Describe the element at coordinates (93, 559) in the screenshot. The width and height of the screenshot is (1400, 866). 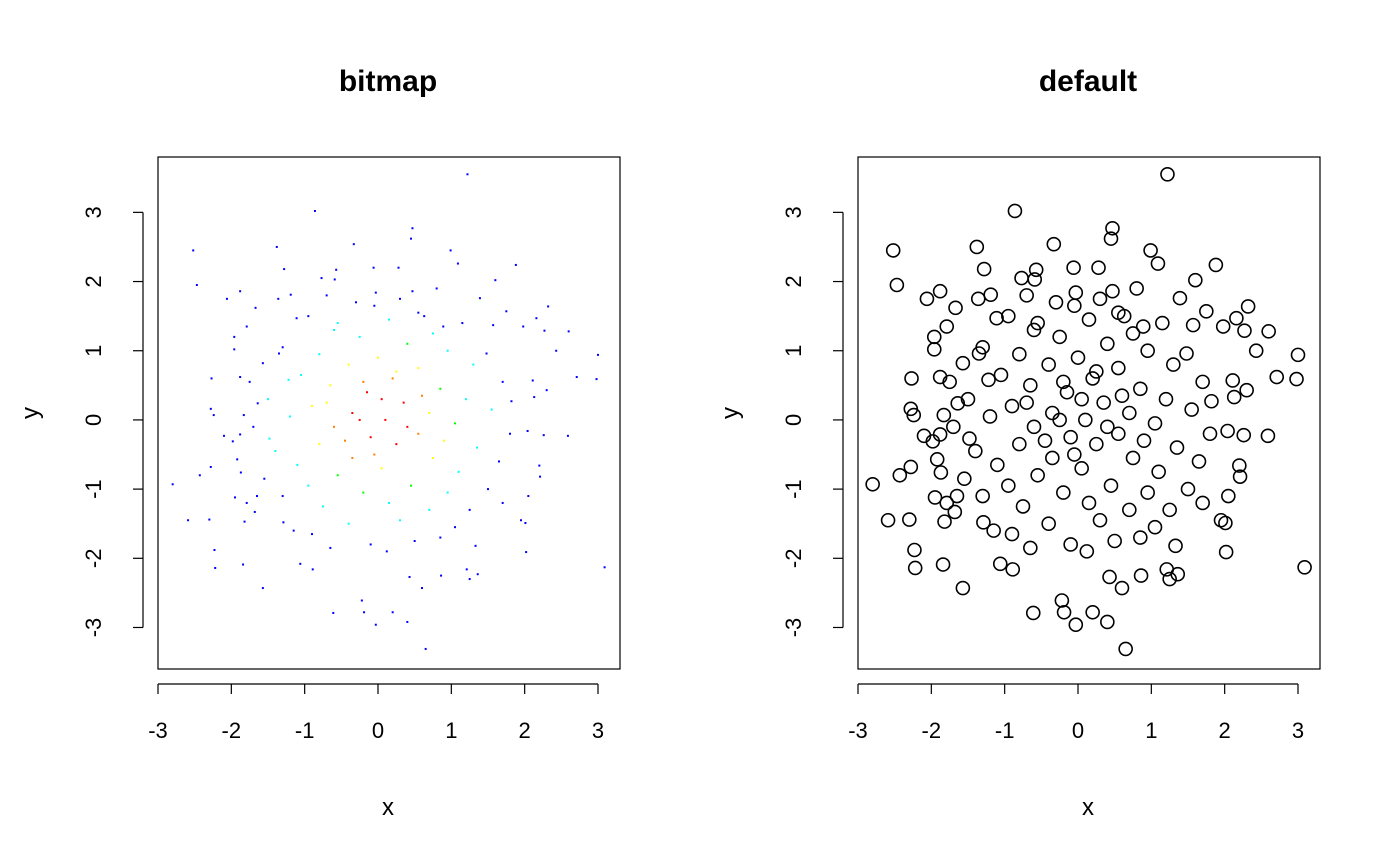
I see `y-tick-label-bitmap: -2` at that location.